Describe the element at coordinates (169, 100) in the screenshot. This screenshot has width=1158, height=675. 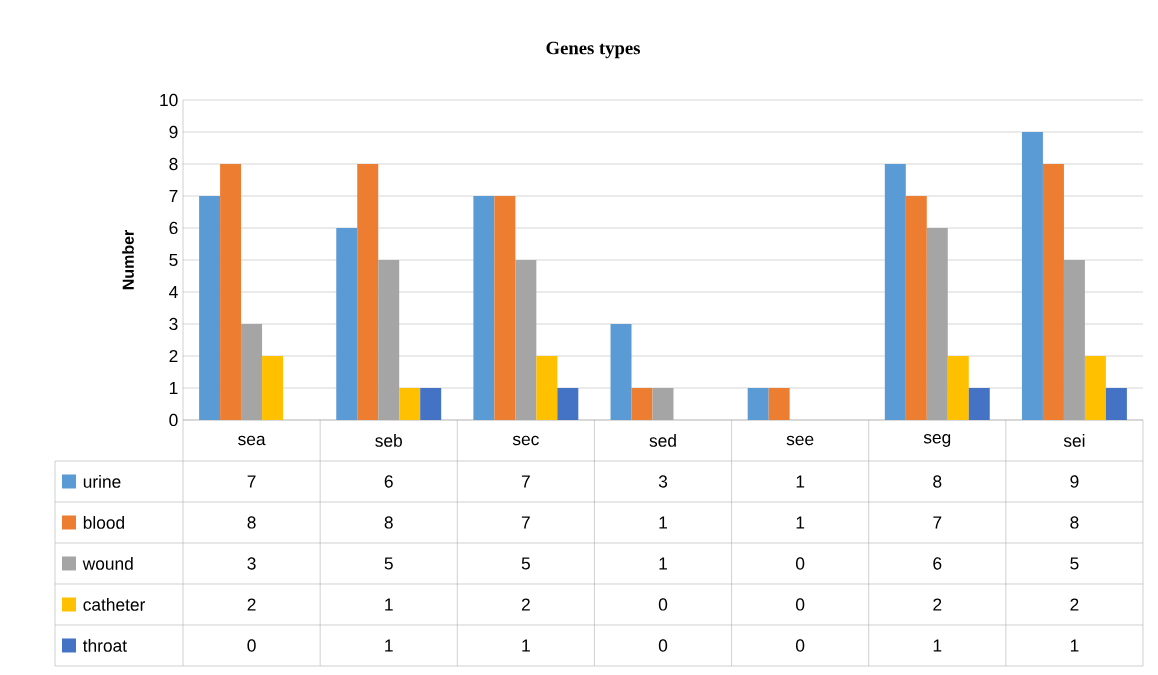
I see `y-tick-label: 10` at that location.